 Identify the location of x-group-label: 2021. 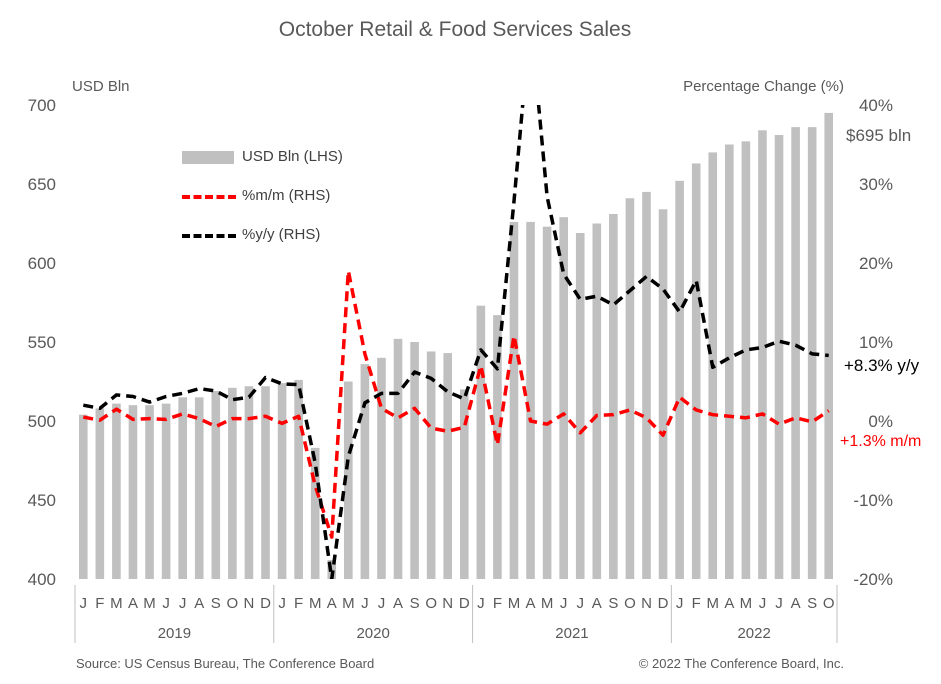
(571, 633).